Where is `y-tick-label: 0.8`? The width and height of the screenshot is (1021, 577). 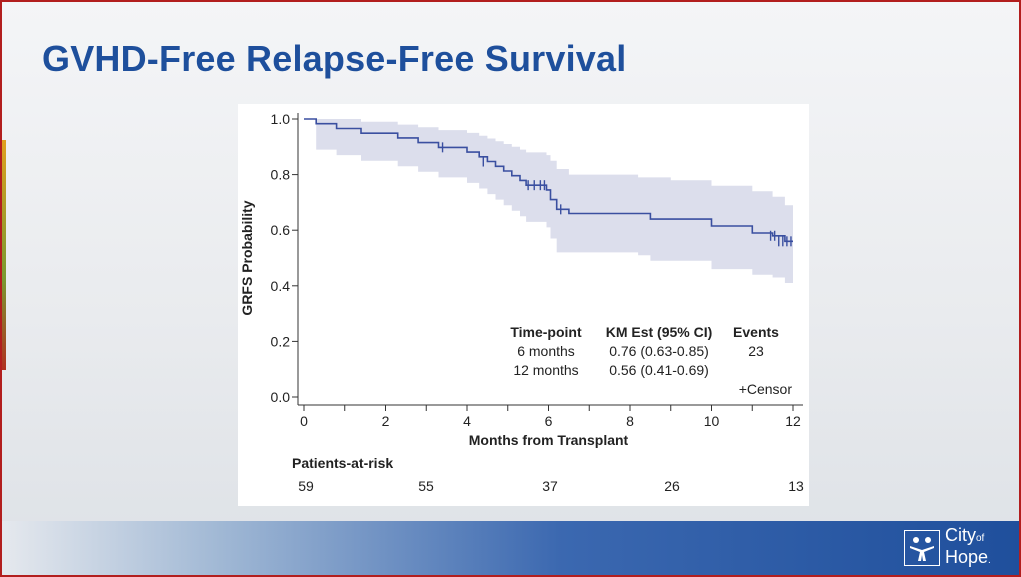
y-tick-label: 0.8 is located at coordinates (281, 175).